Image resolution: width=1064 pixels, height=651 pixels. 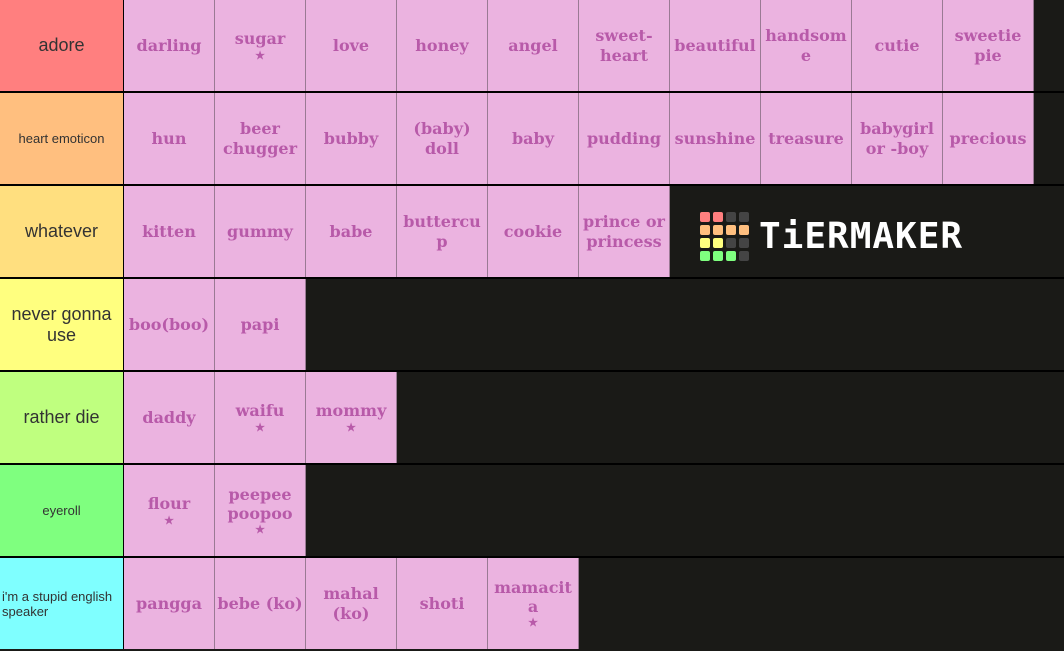 I want to click on tier-item: gummy, so click(x=260, y=231).